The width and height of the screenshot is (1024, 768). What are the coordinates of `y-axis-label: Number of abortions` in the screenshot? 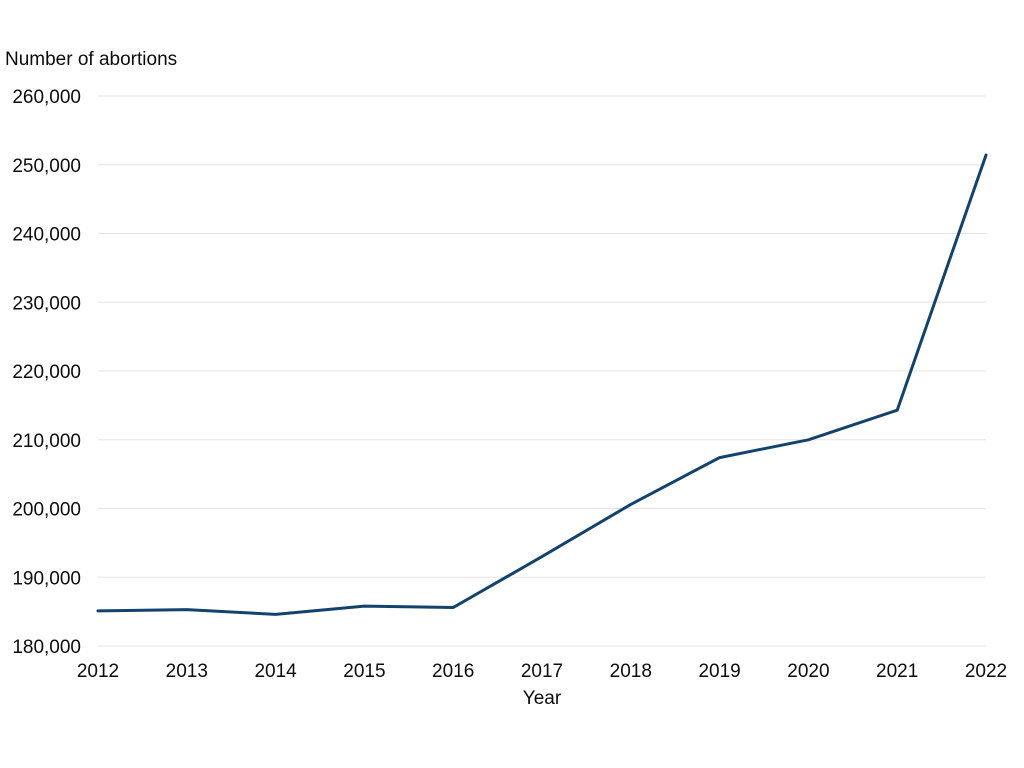 It's located at (91, 59).